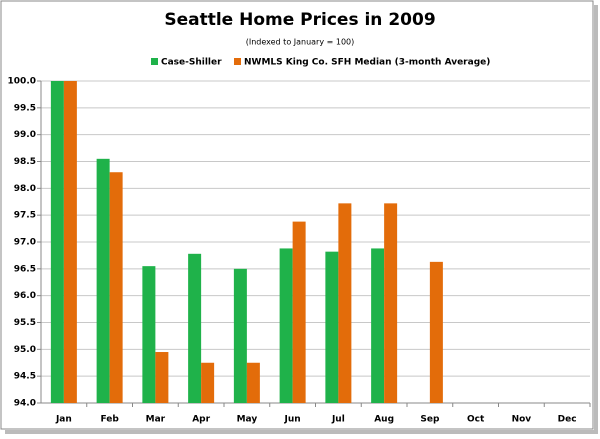 The width and height of the screenshot is (600, 439). I want to click on x-tick-label: Sep, so click(430, 420).